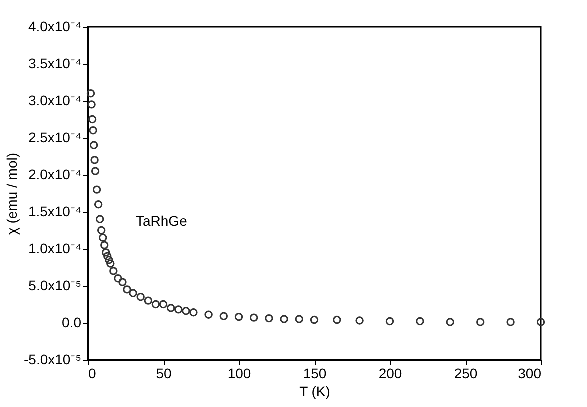 This screenshot has height=407, width=587. Describe the element at coordinates (55, 64) in the screenshot. I see `y-tick-label: 3.5x10⁻⁴` at that location.